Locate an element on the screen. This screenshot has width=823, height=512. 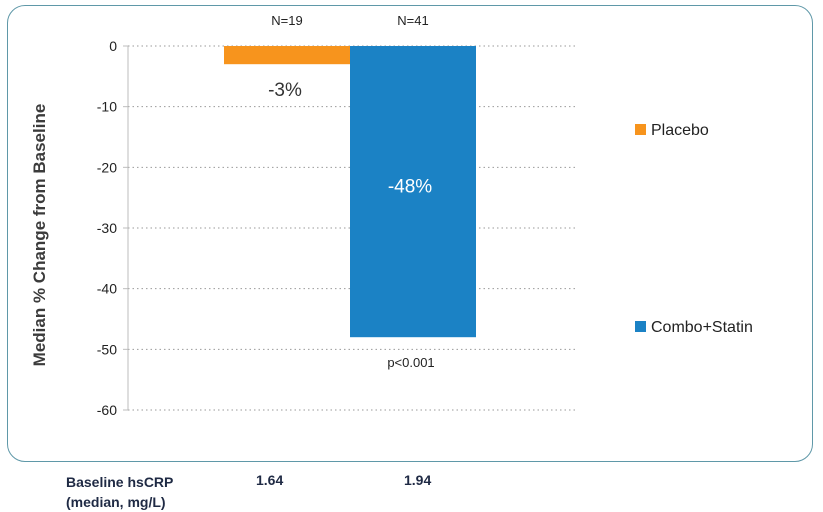
legend-swatch-combo-statin is located at coordinates (640, 326).